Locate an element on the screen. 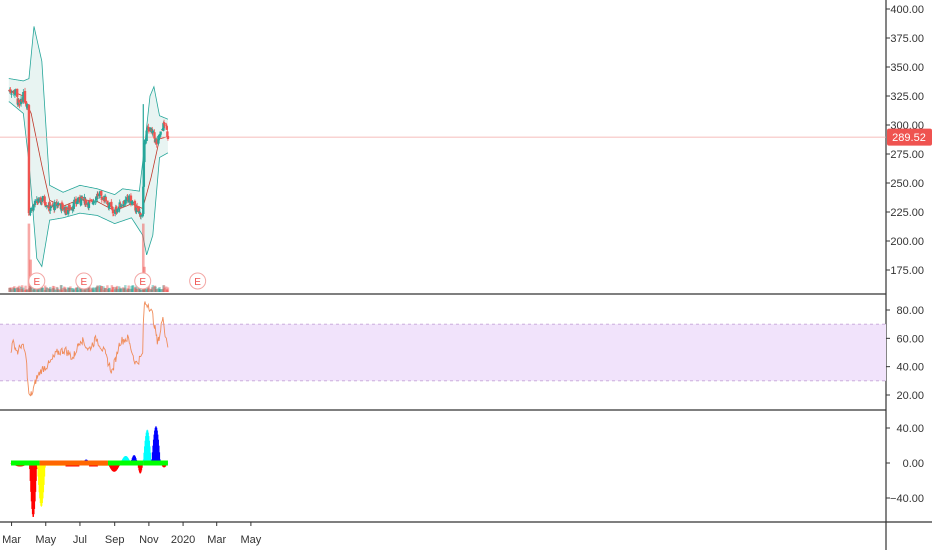 This screenshot has width=932, height=555. oscillator-pane is located at coordinates (89, 471).